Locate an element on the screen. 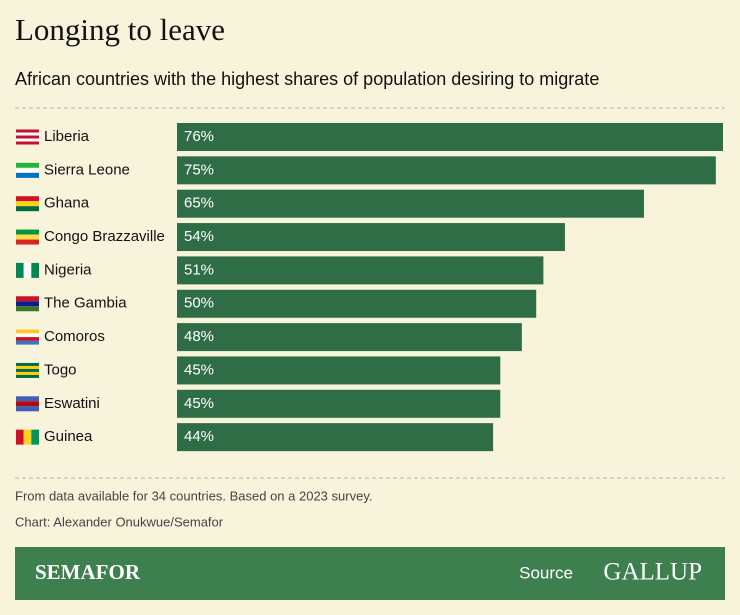  value-label: 54% is located at coordinates (199, 236).